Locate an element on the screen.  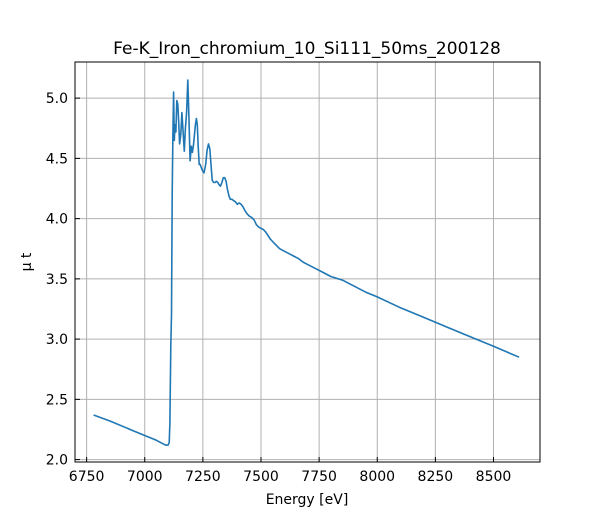
y-tick-label: 3.5 is located at coordinates (57, 280).